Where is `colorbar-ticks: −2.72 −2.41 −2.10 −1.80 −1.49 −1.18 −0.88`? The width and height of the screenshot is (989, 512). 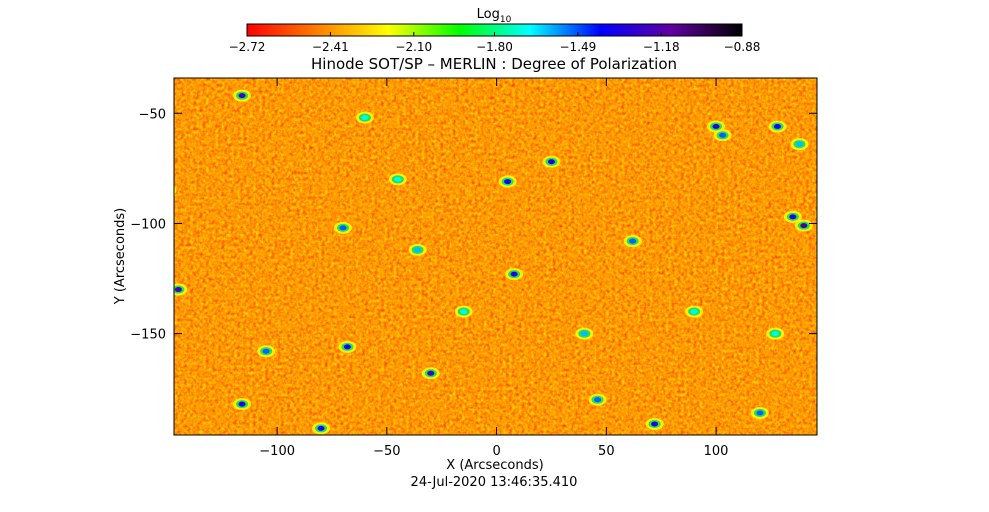 colorbar-ticks: −2.72 −2.41 −2.10 −1.80 −1.49 −1.18 −0.88 is located at coordinates (495, 43).